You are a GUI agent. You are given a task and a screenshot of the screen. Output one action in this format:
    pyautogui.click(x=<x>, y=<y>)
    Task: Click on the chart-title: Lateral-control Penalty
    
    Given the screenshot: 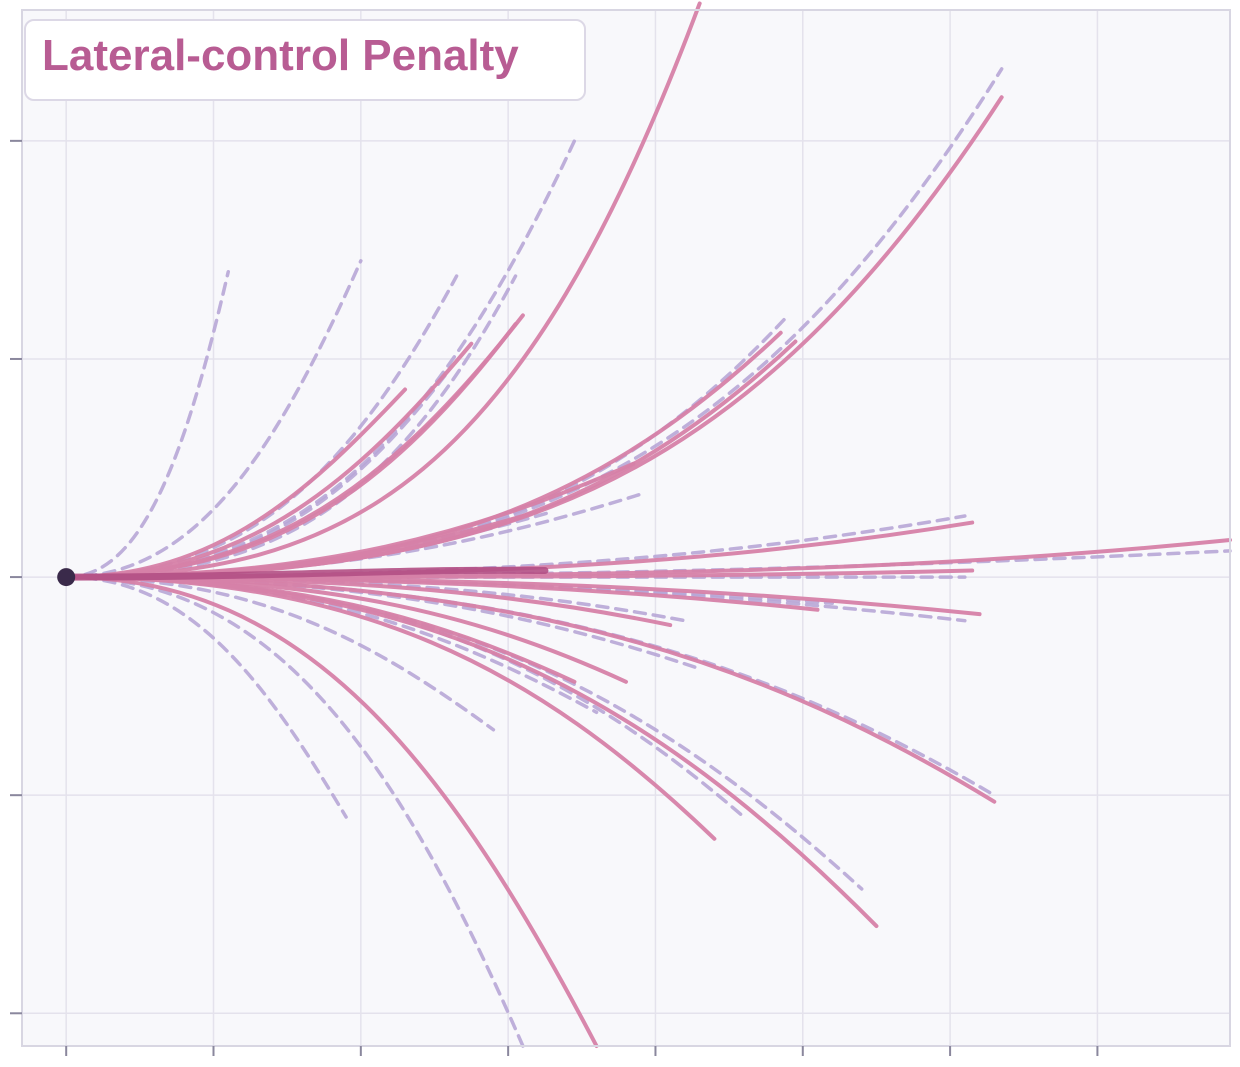 What is the action you would take?
    pyautogui.click(x=280, y=55)
    